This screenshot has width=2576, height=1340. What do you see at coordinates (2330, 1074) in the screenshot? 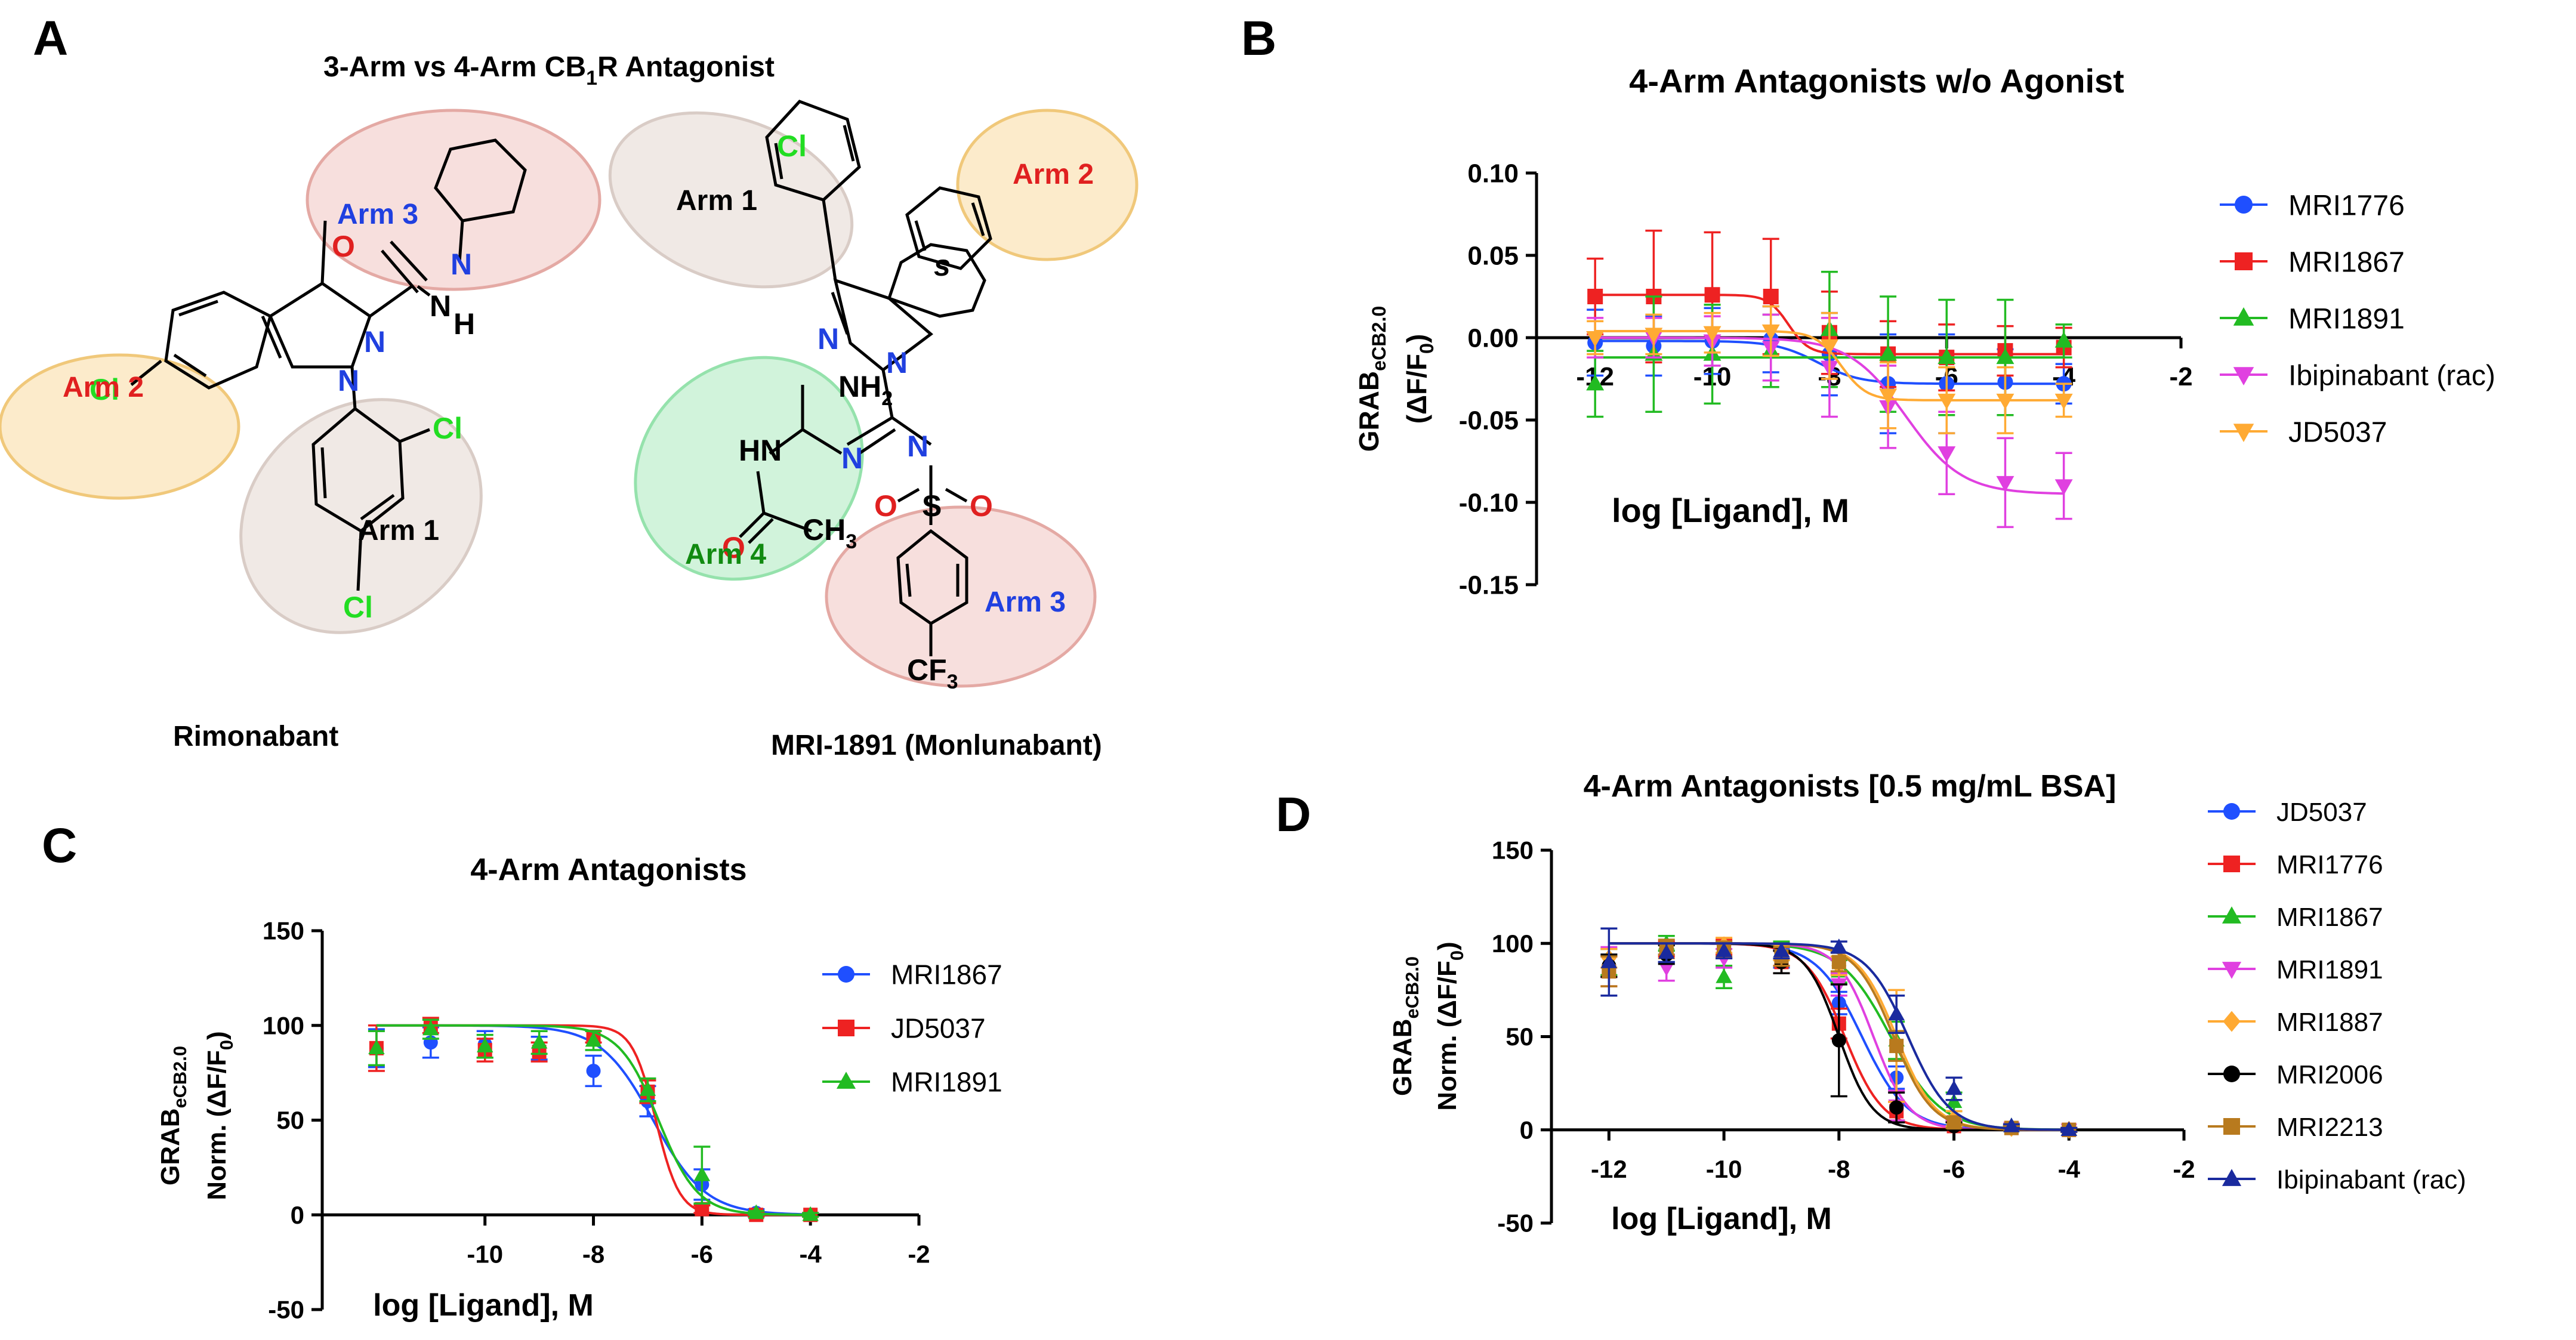
I see `legend-label: MRI2006` at bounding box center [2330, 1074].